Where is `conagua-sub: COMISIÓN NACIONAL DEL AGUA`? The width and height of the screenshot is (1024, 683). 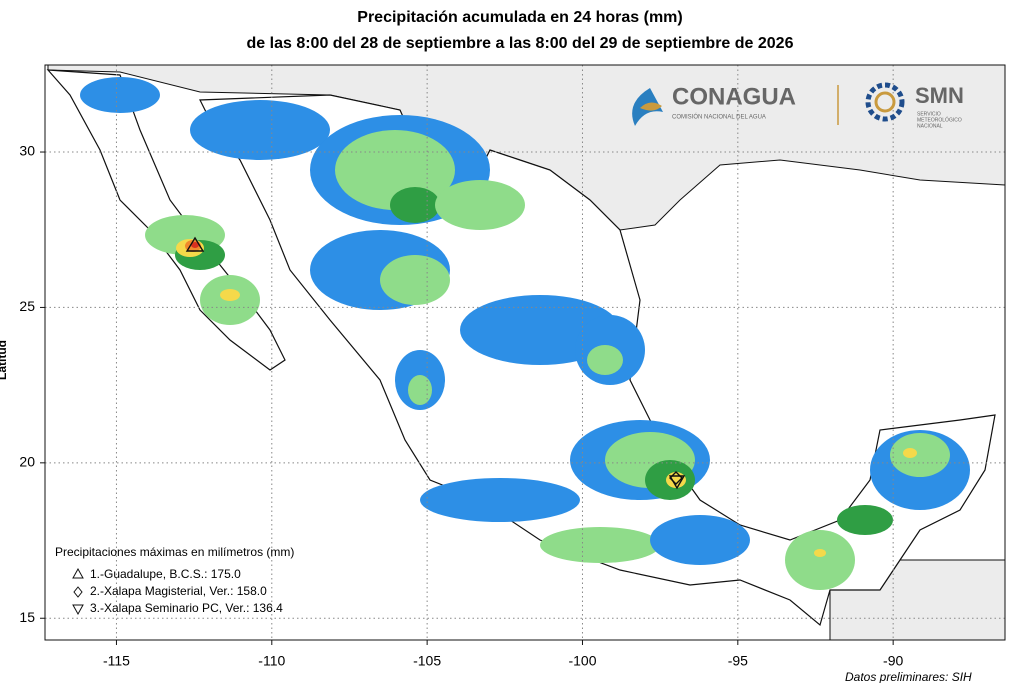
conagua-sub: COMISIÓN NACIONAL DEL AGUA is located at coordinates (719, 117).